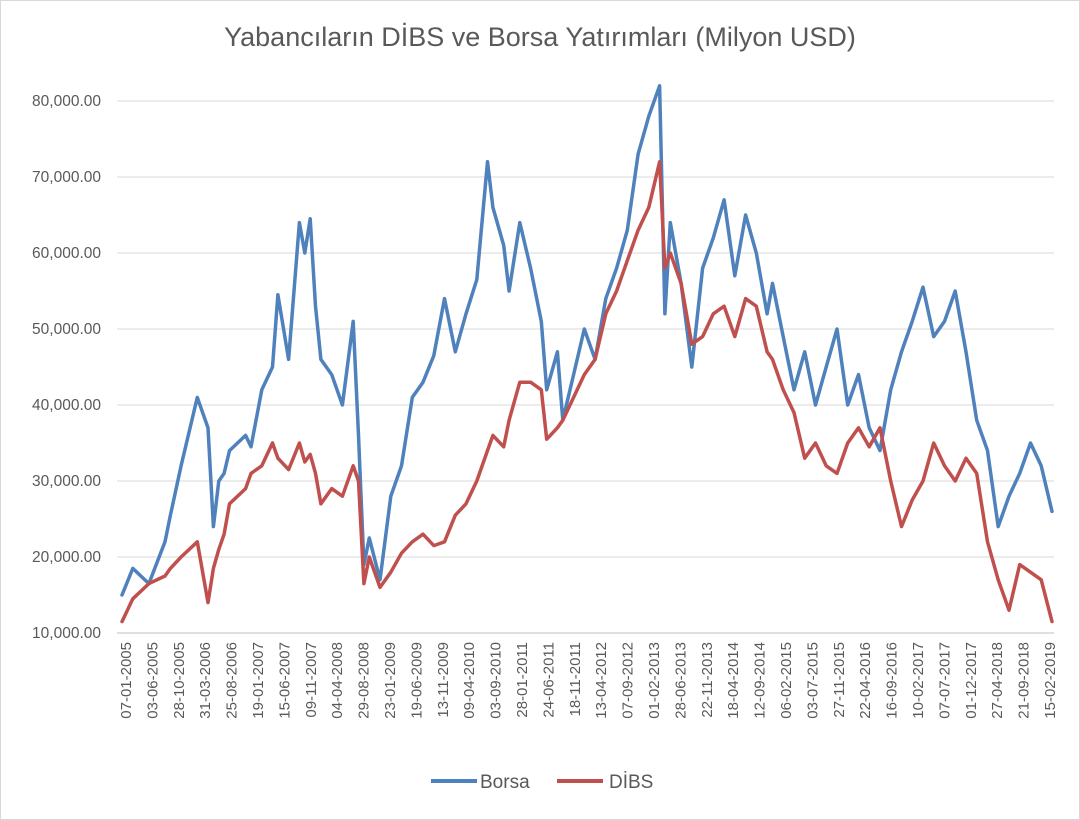 This screenshot has height=820, width=1080. I want to click on x-tick-label: 09-04-2010, so click(469, 680).